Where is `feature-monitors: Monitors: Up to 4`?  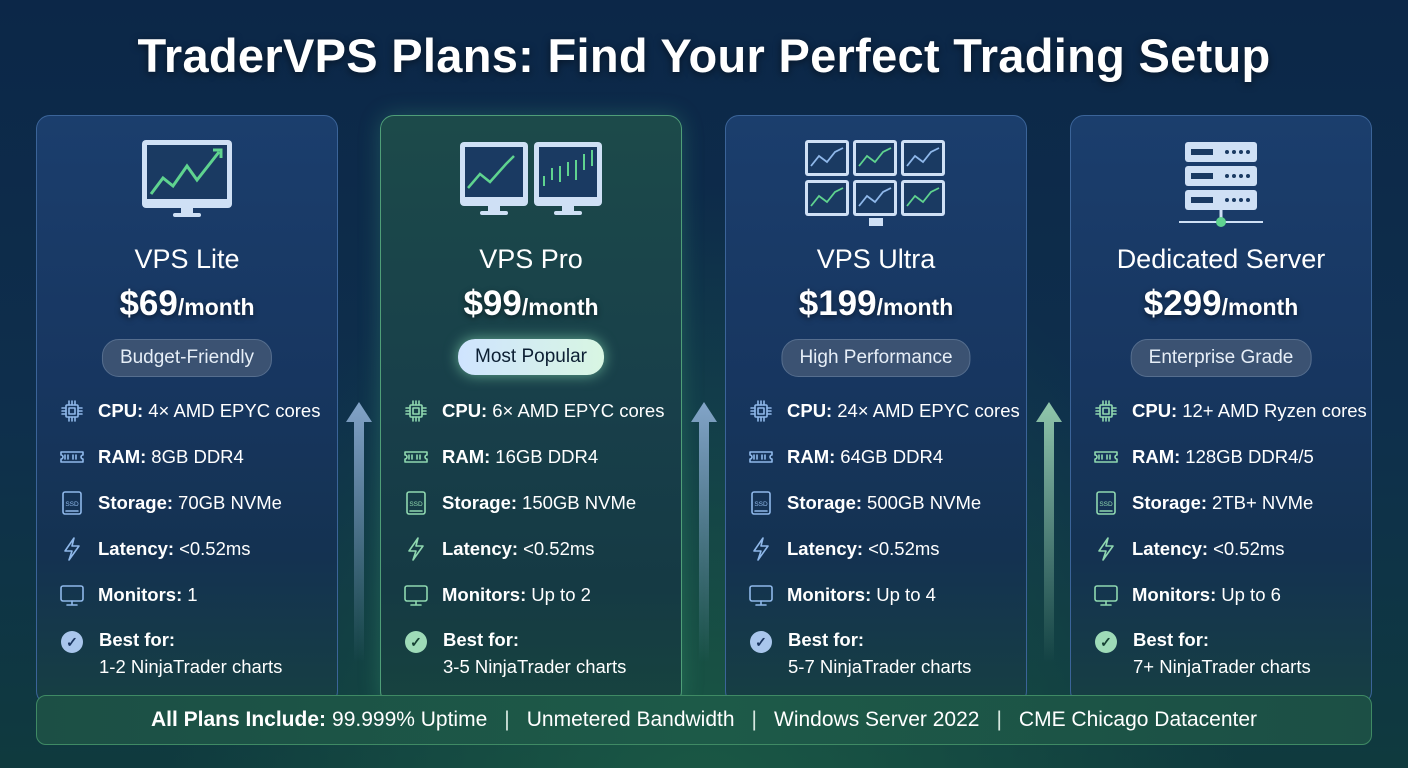 feature-monitors: Monitors: Up to 4 is located at coordinates (884, 595).